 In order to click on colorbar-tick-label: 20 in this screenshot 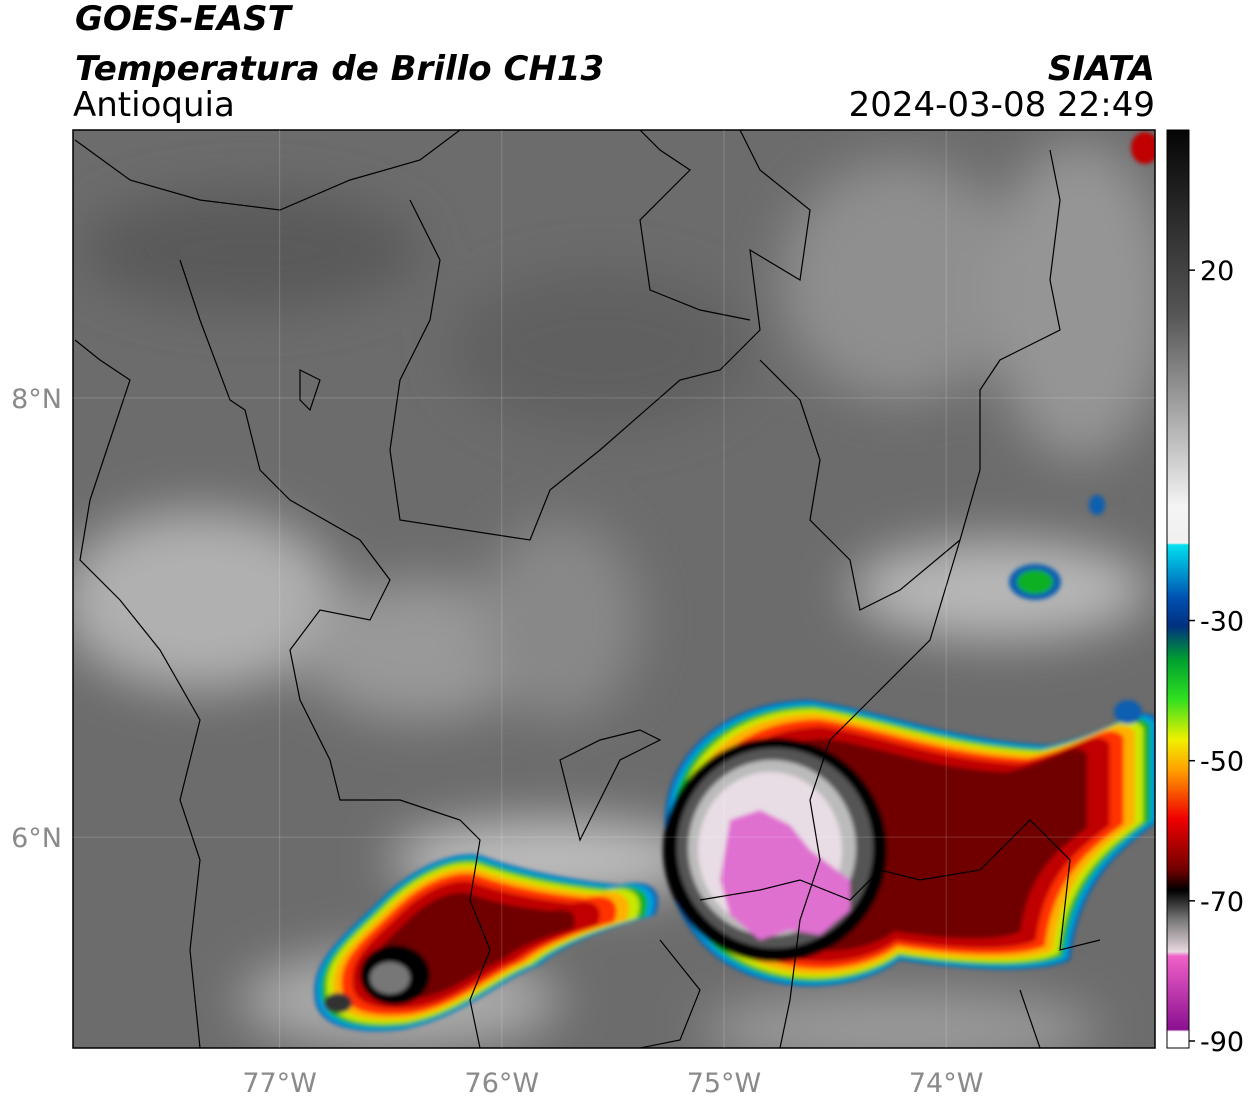, I will do `click(1217, 271)`.